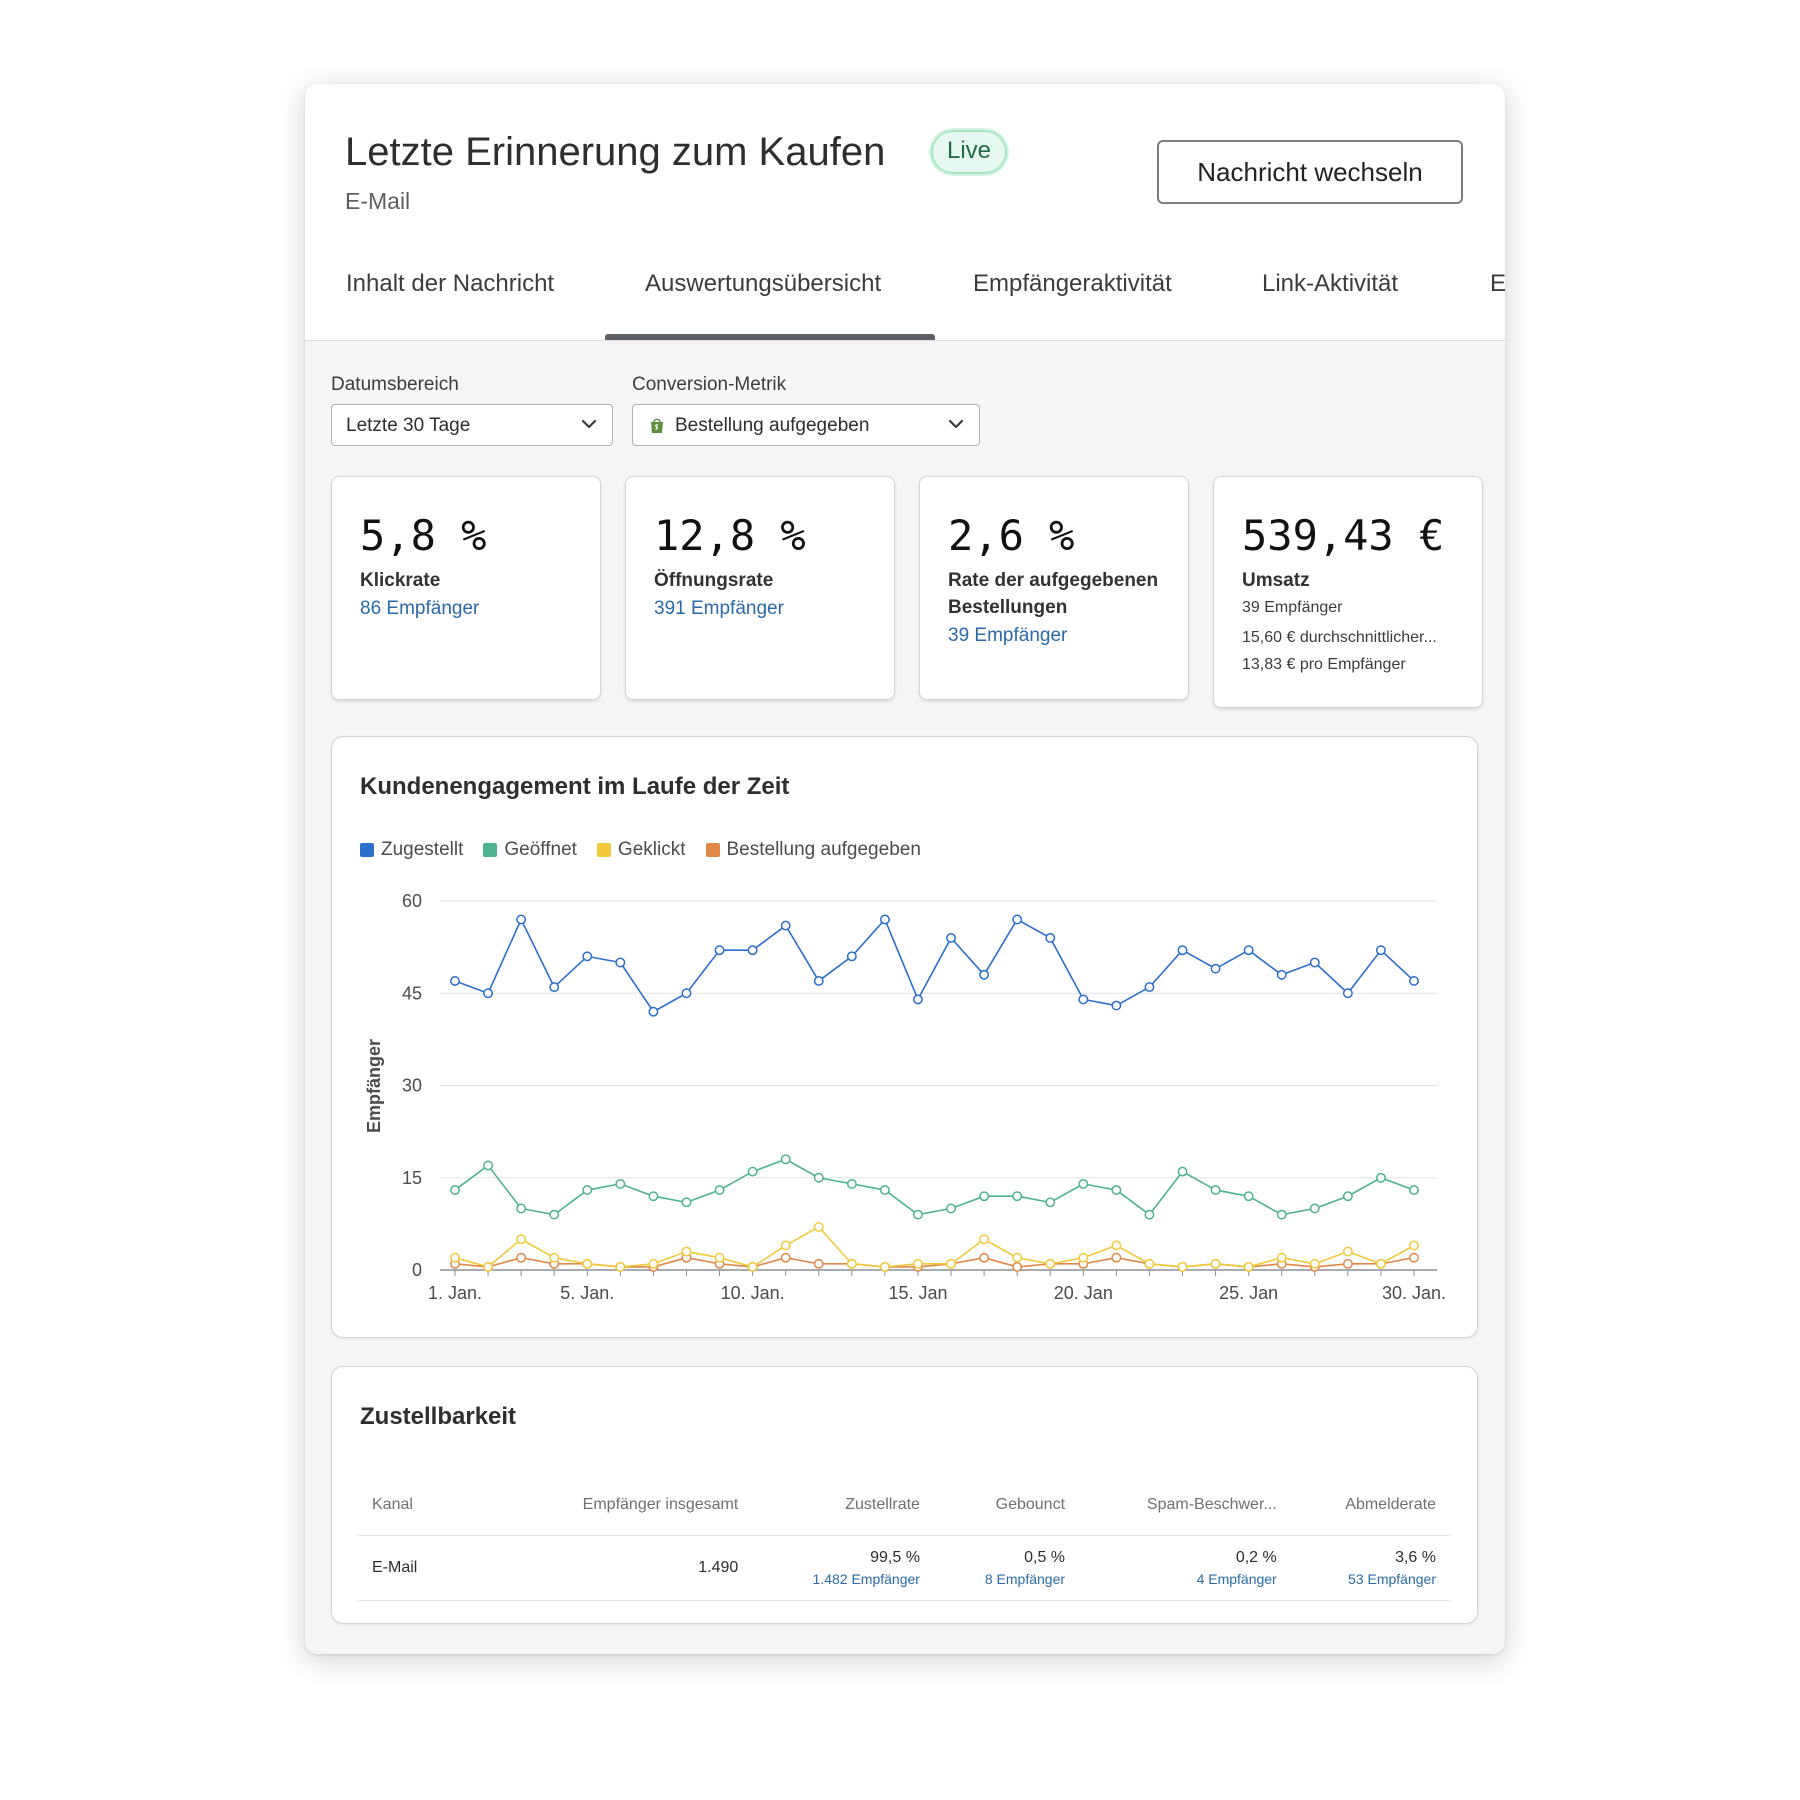 The height and width of the screenshot is (1800, 1800). Describe the element at coordinates (1392, 1579) in the screenshot. I see `unsubscribe-recipients-link: 53 Empfänger` at that location.